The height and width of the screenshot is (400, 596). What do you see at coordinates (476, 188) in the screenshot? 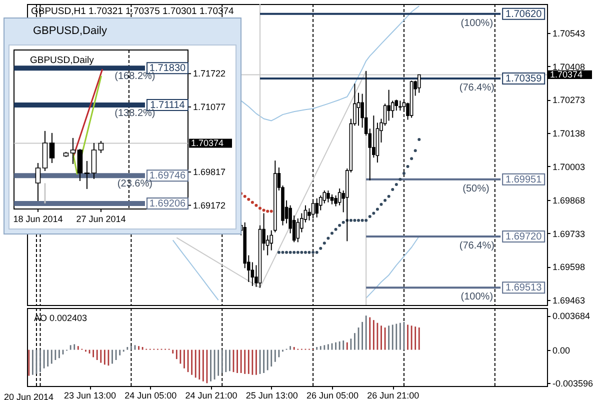
I see `annotation: (50%)` at bounding box center [476, 188].